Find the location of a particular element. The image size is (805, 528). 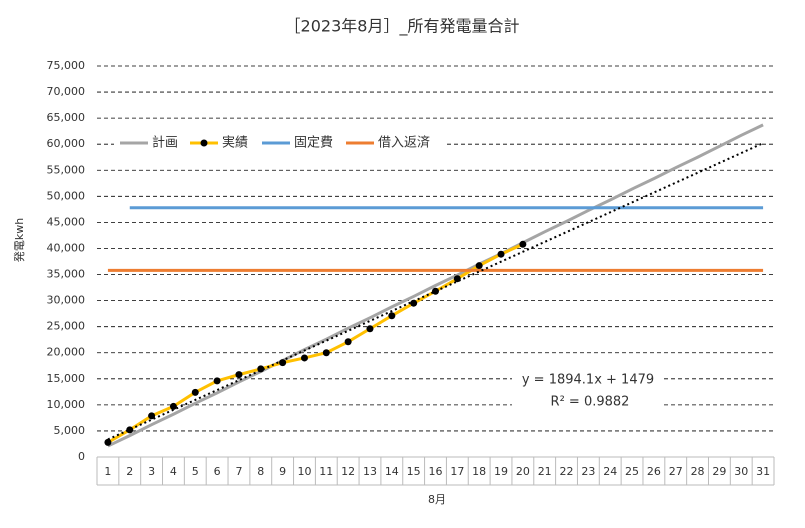

x-tick-label: 4 is located at coordinates (173, 471).